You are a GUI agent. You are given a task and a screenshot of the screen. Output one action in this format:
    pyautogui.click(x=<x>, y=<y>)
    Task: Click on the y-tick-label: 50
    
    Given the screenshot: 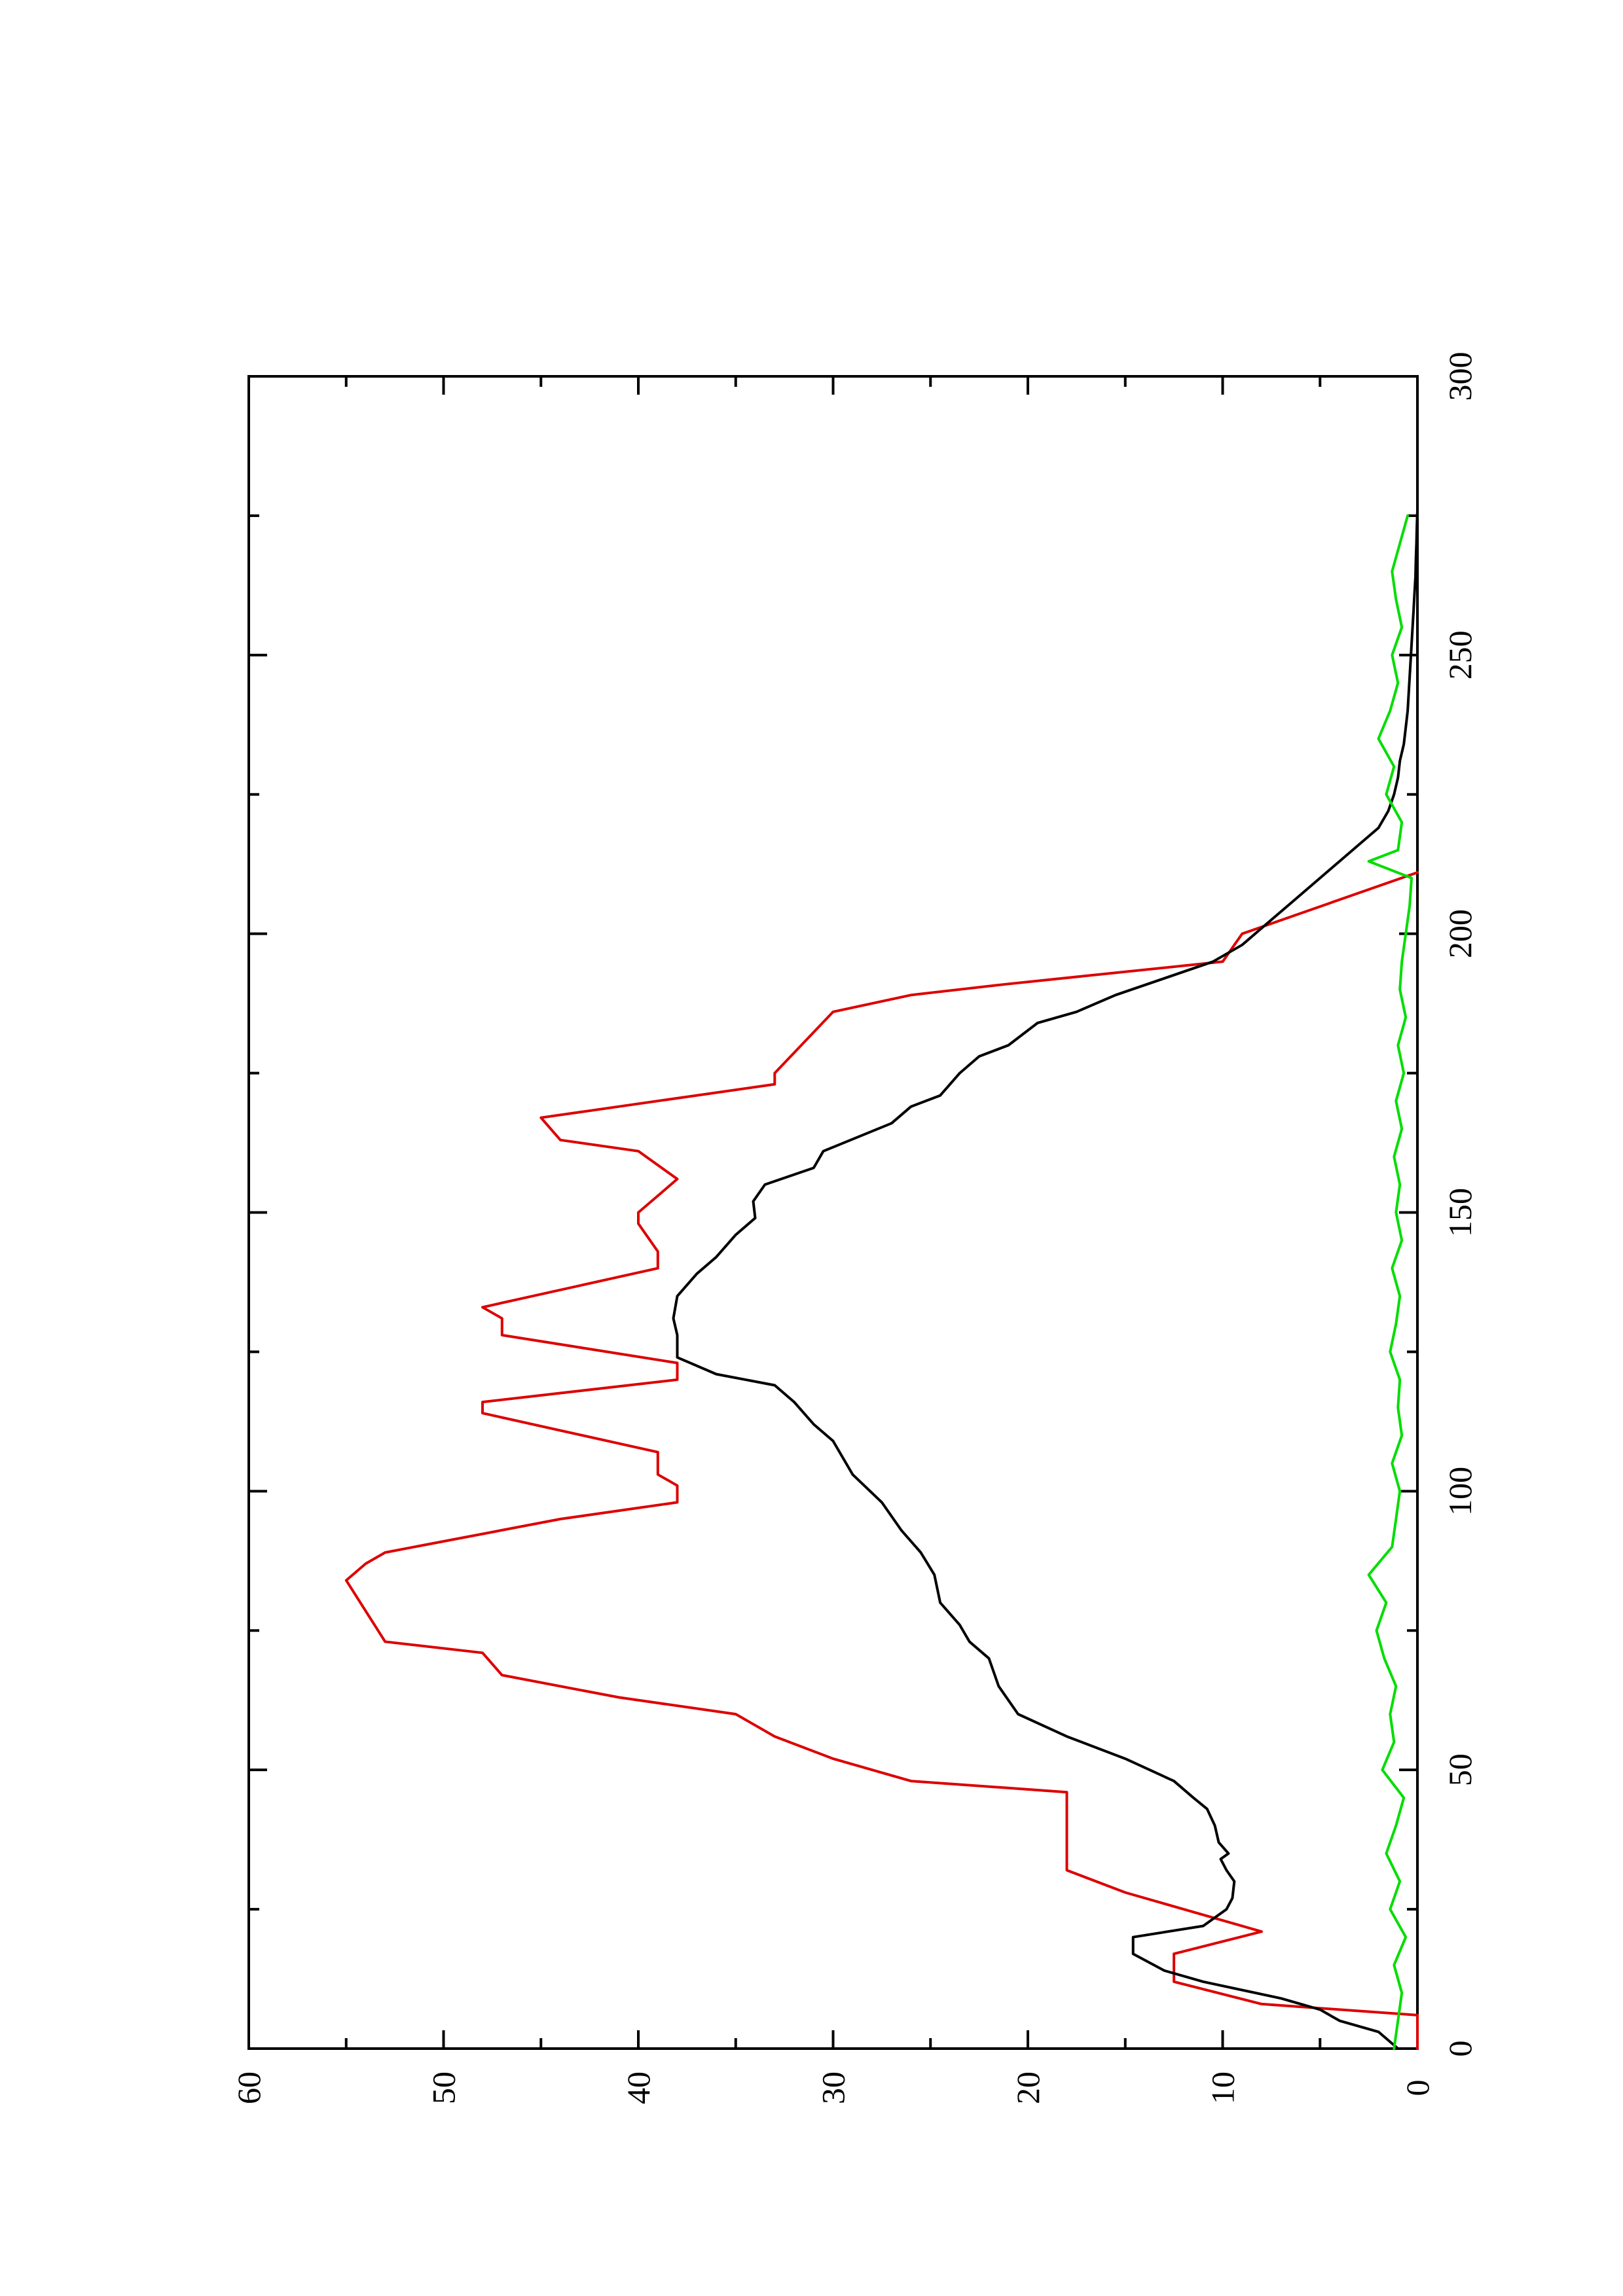 What is the action you would take?
    pyautogui.click(x=444, y=2088)
    